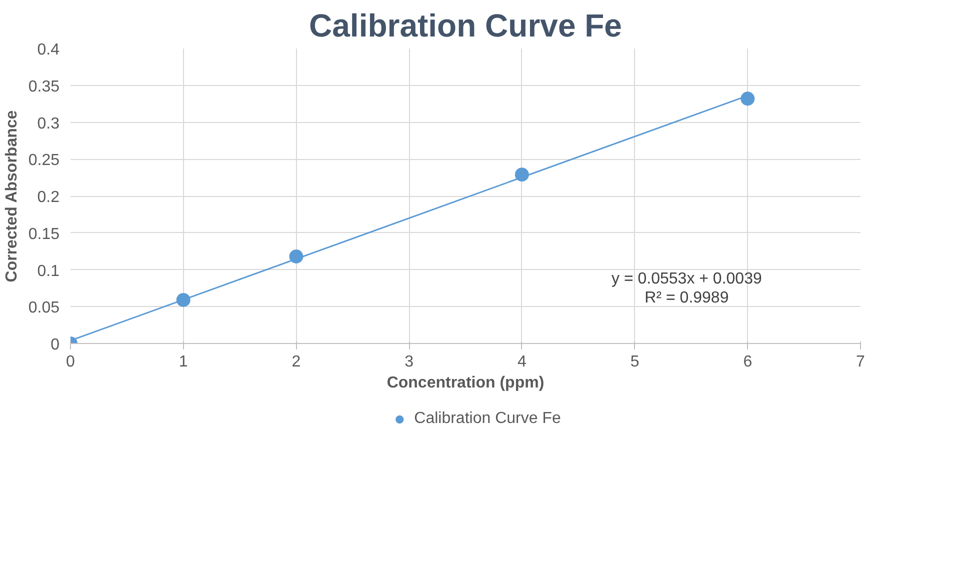  I want to click on legend-label: Calibration Curve Fe, so click(487, 419).